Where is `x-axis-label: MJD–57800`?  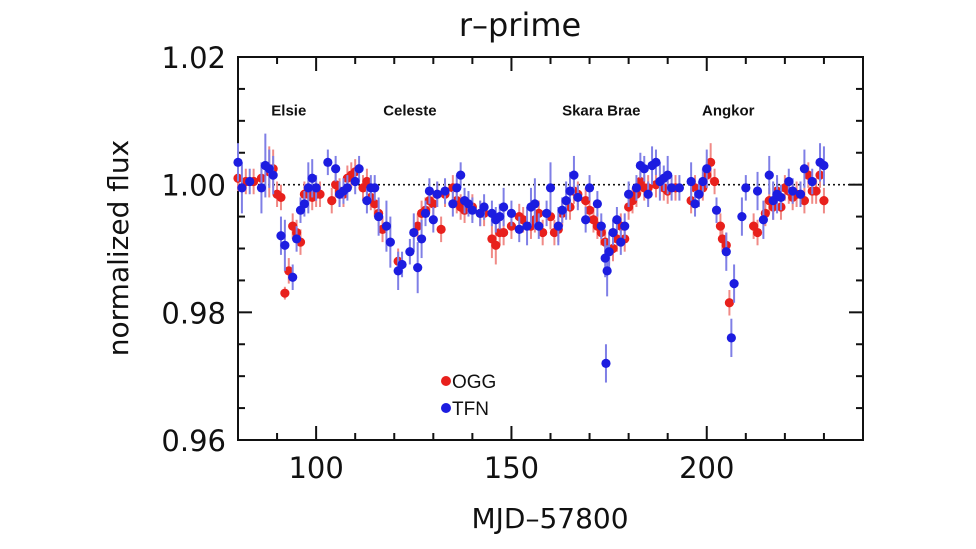 x-axis-label: MJD–57800 is located at coordinates (549, 518).